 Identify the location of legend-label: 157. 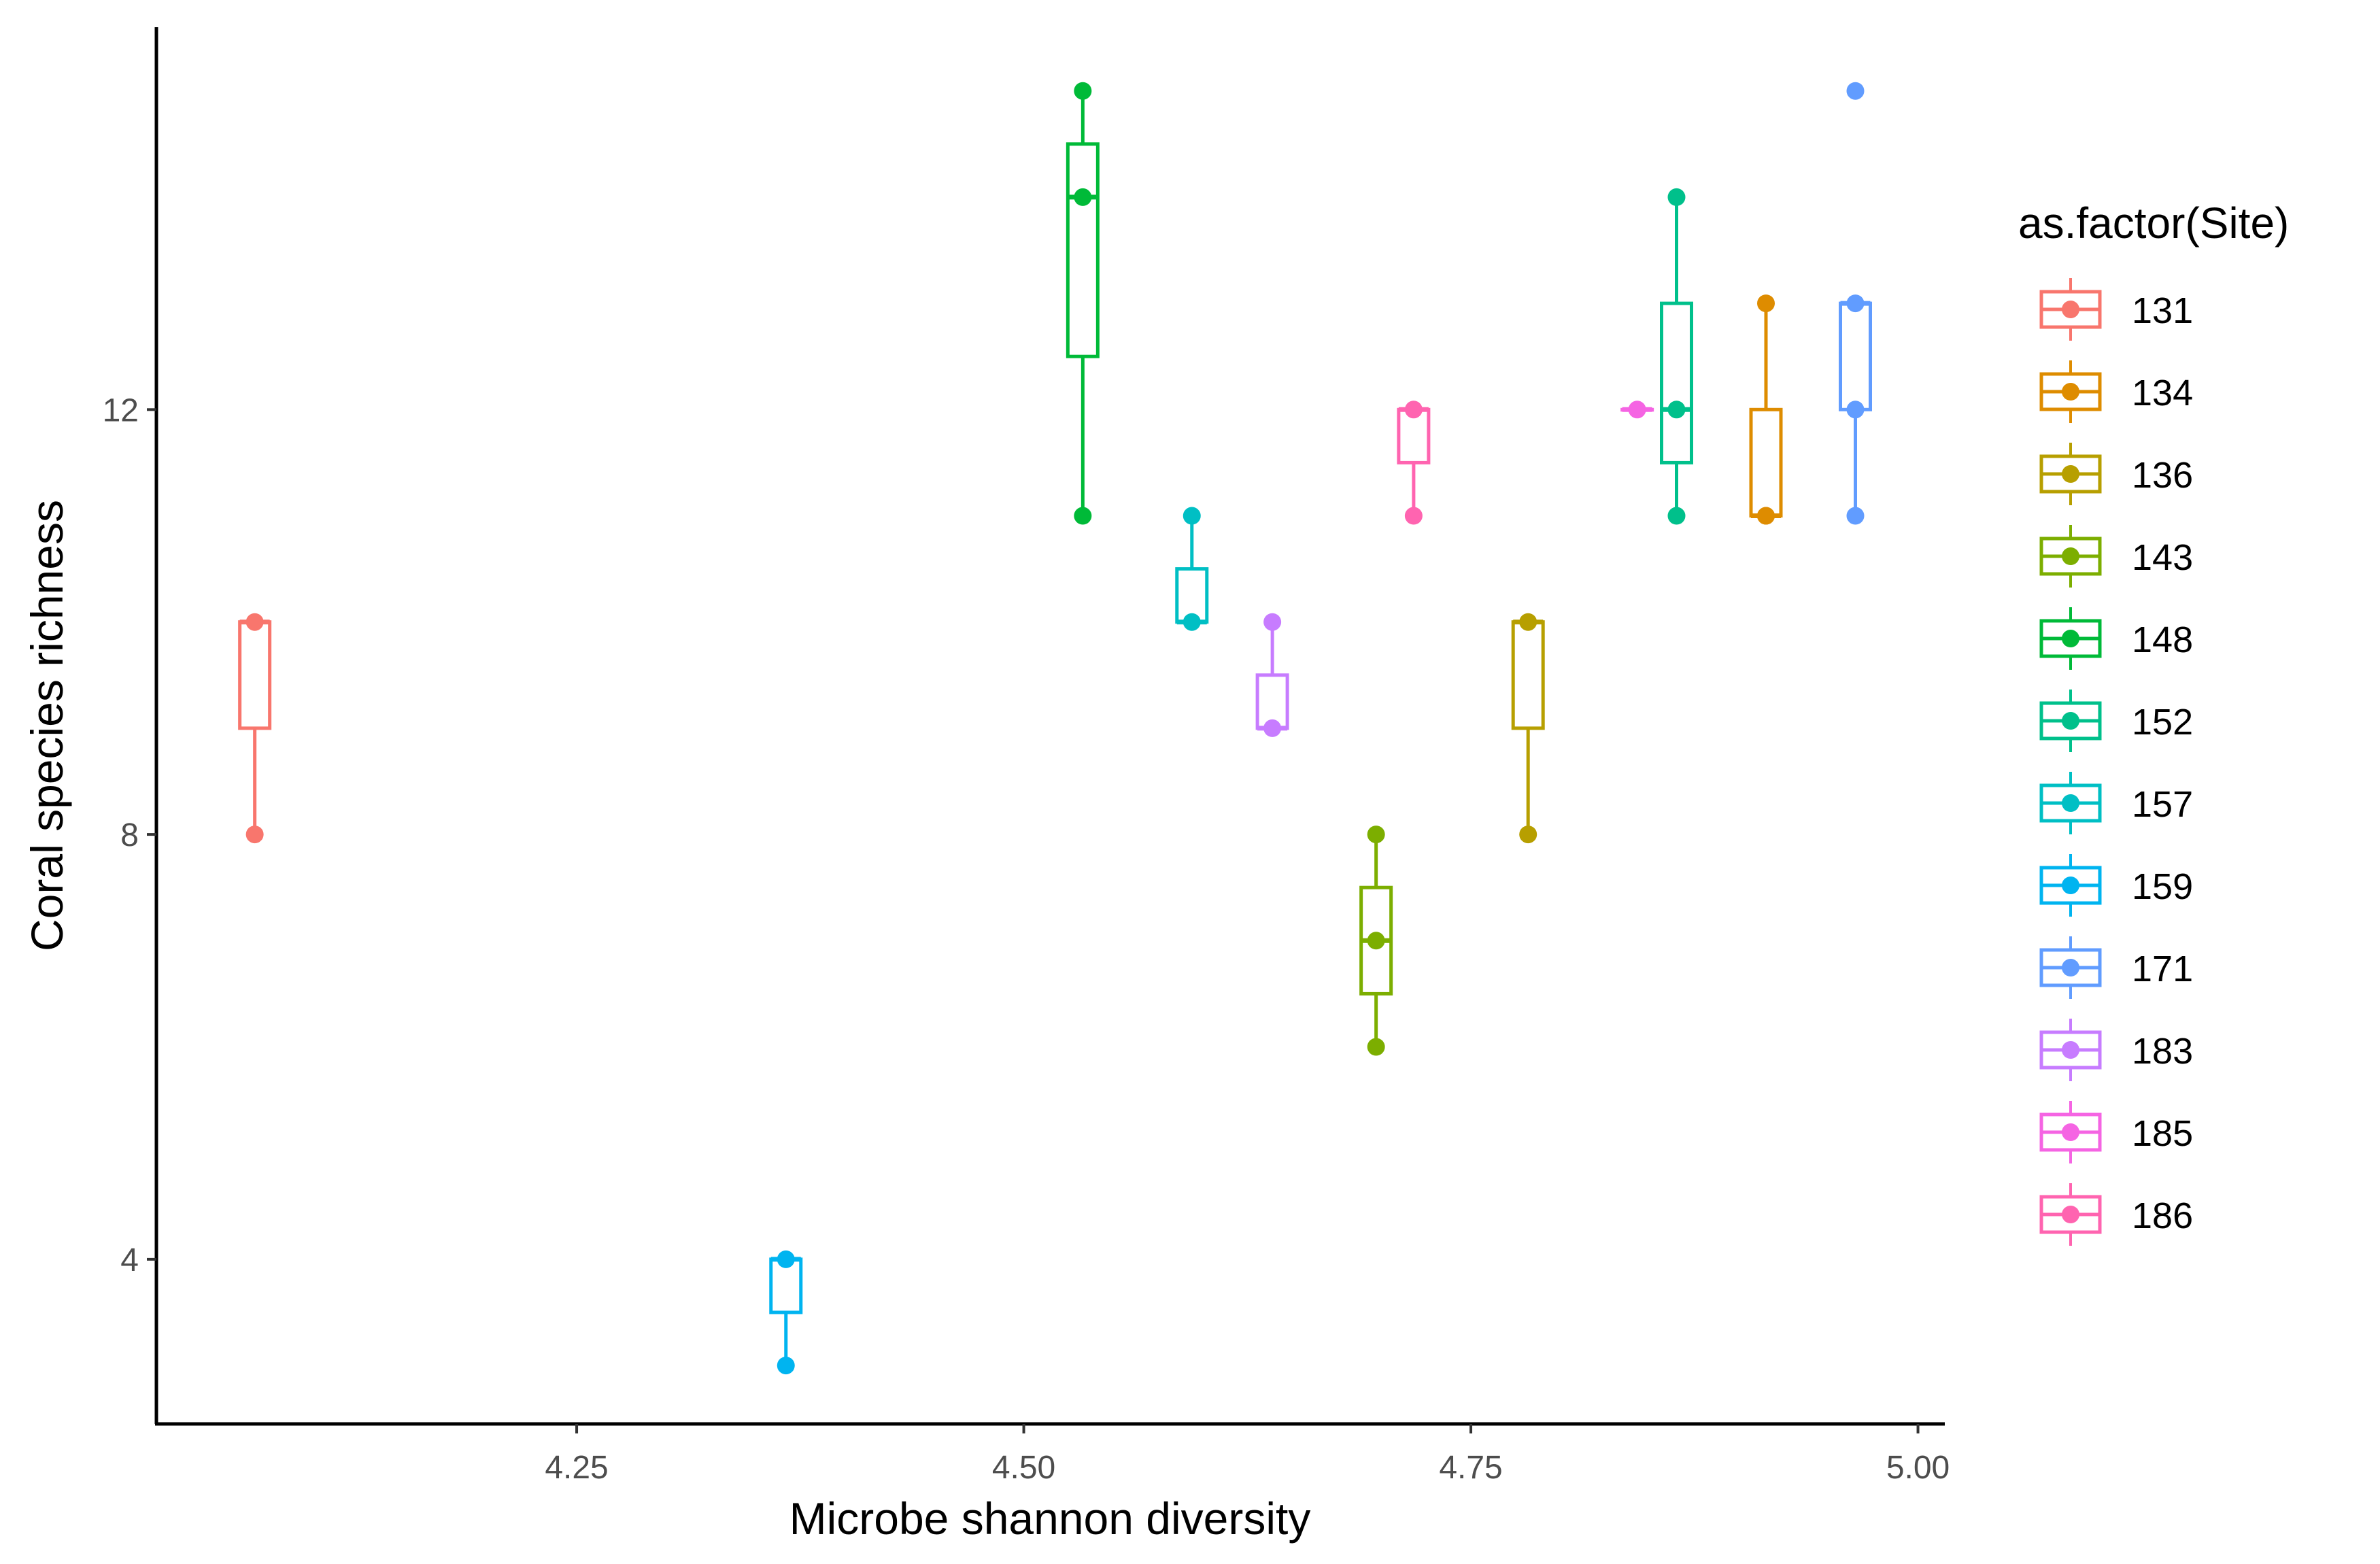
(2163, 805).